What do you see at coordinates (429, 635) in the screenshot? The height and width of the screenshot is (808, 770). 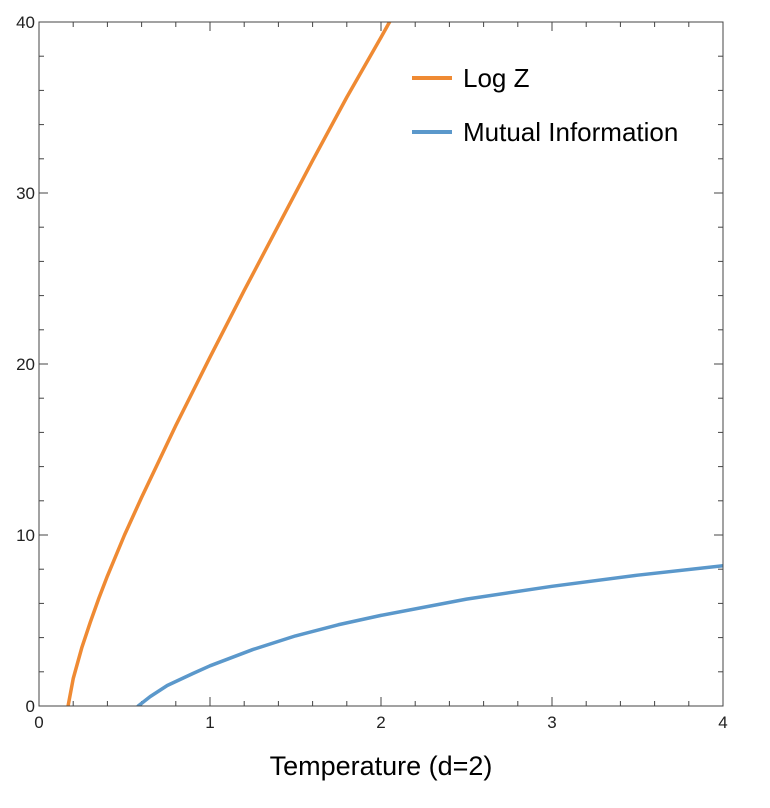 I see `series-line-mutual-information` at bounding box center [429, 635].